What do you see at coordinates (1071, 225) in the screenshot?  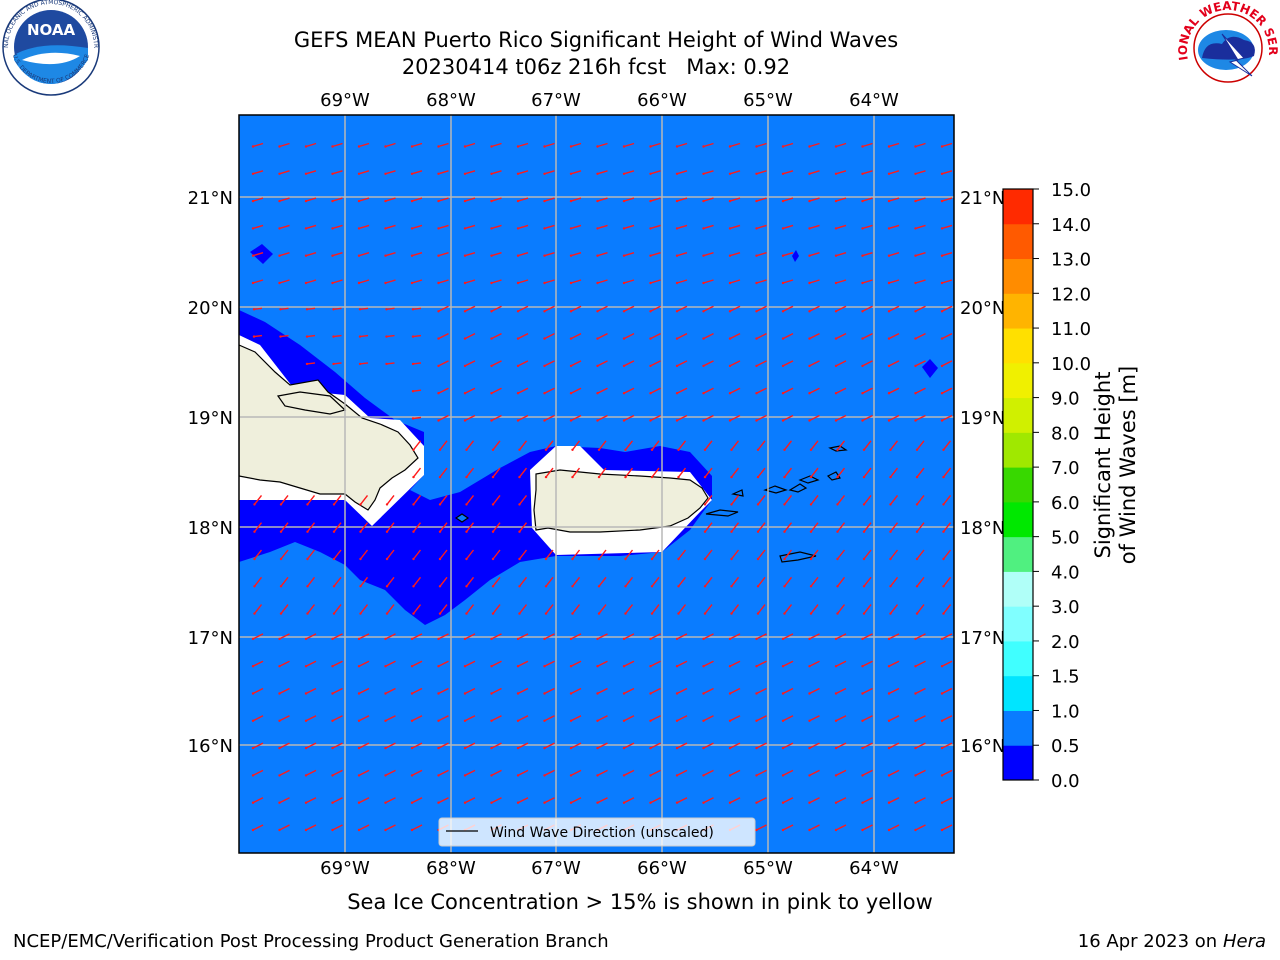 I see `colorbar-tick-label: 14.0` at bounding box center [1071, 225].